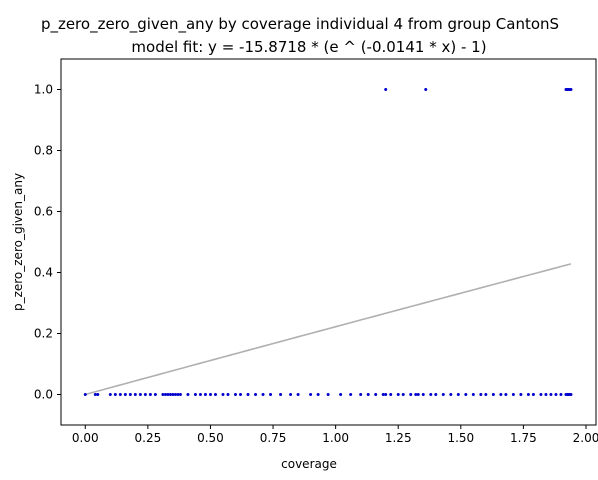 This screenshot has width=598, height=480. I want to click on x-tick-label: 0.00, so click(85, 438).